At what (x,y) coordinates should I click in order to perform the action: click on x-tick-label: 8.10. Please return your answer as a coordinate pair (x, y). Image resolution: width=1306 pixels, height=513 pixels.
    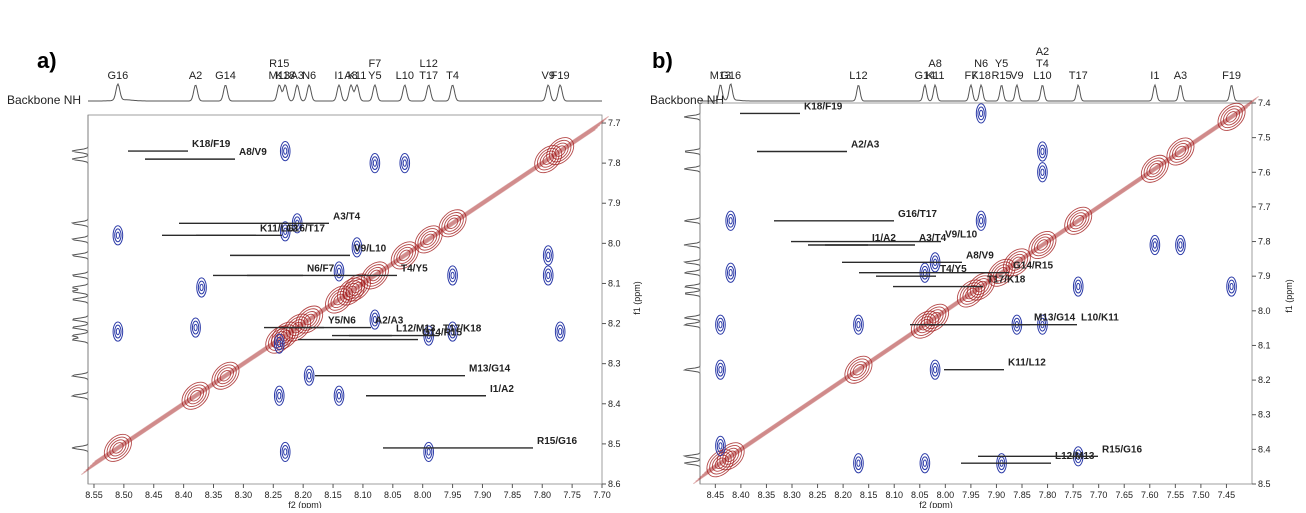
    Looking at the image, I should click on (363, 495).